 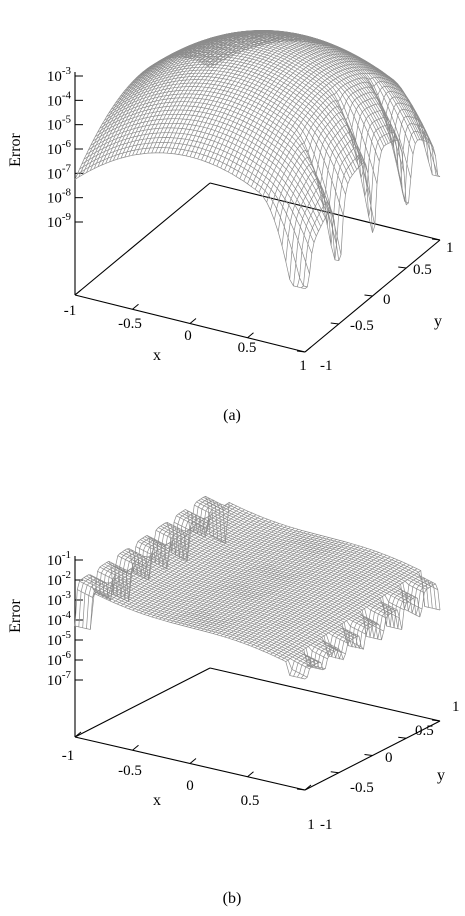 What do you see at coordinates (232, 898) in the screenshot?
I see `panel-caption: (b)` at bounding box center [232, 898].